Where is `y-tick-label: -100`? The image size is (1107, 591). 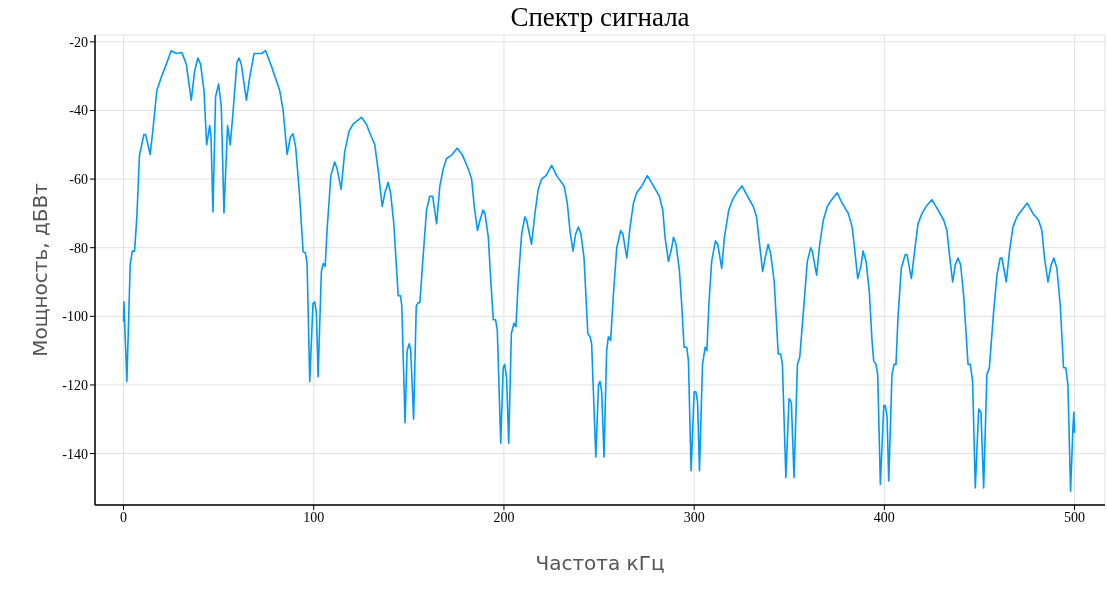
y-tick-label: -100 is located at coordinates (75, 317).